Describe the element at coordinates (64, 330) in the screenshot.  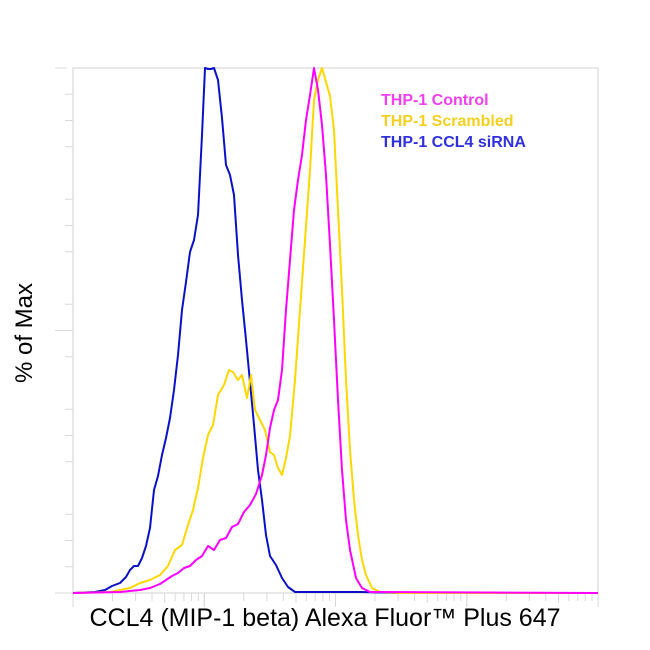
I see `y-axis-ticks` at that location.